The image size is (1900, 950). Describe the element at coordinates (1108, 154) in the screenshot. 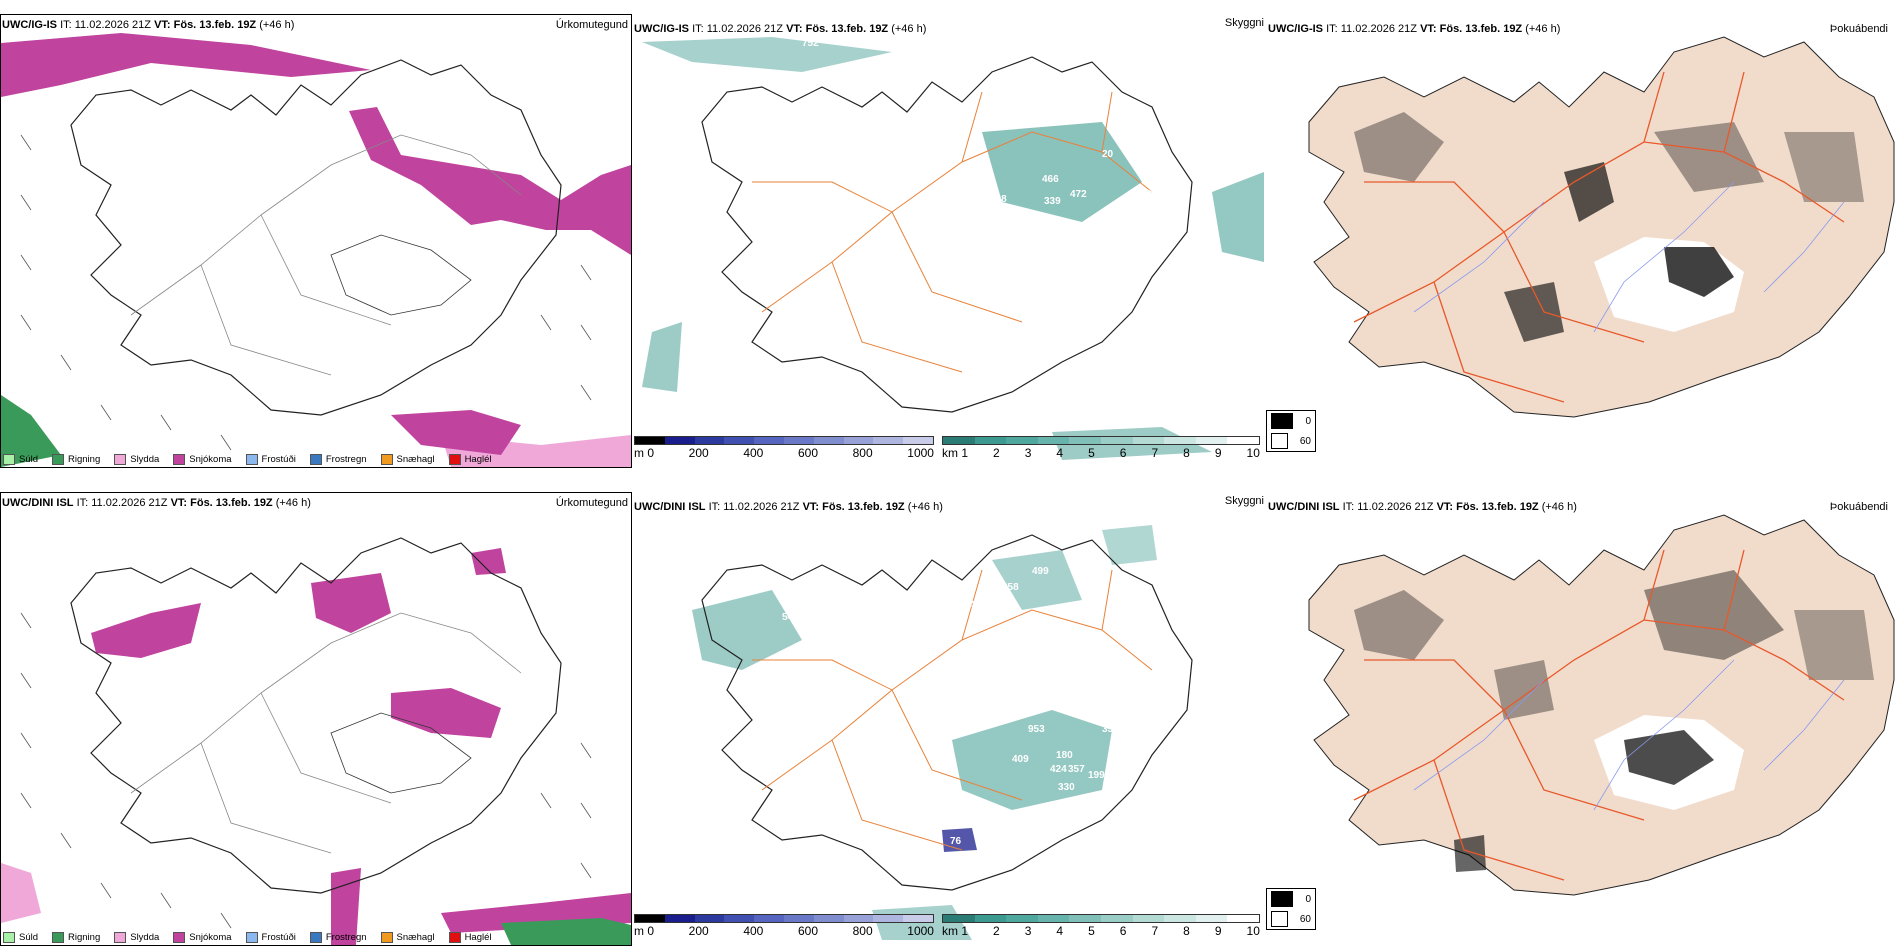

I see `cloud-value: 20` at that location.